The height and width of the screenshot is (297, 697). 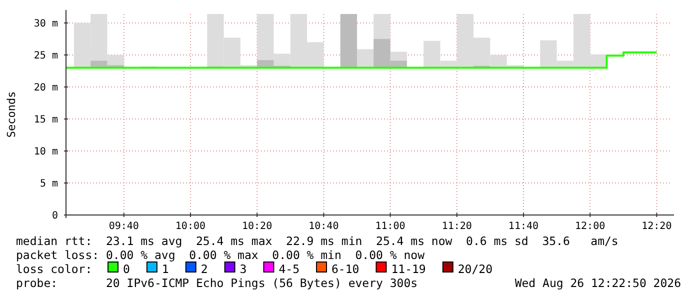 I want to click on y-tick-label: 15 m, so click(x=46, y=120).